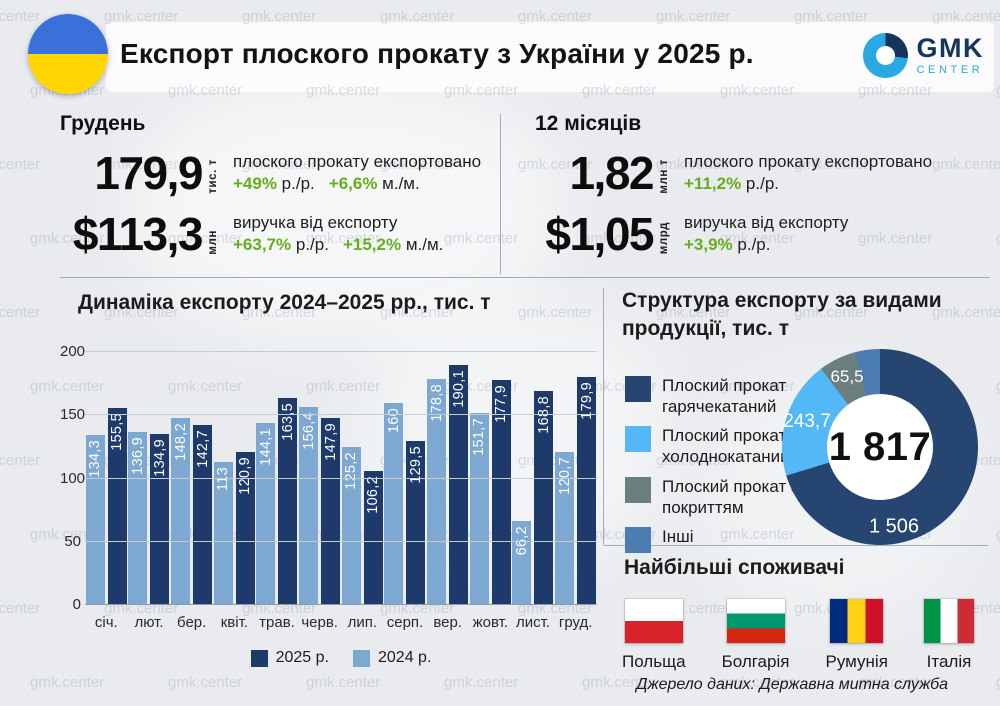 Image resolution: width=1000 pixels, height=706 pixels. I want to click on bar-value-label: 113, so click(223, 479).